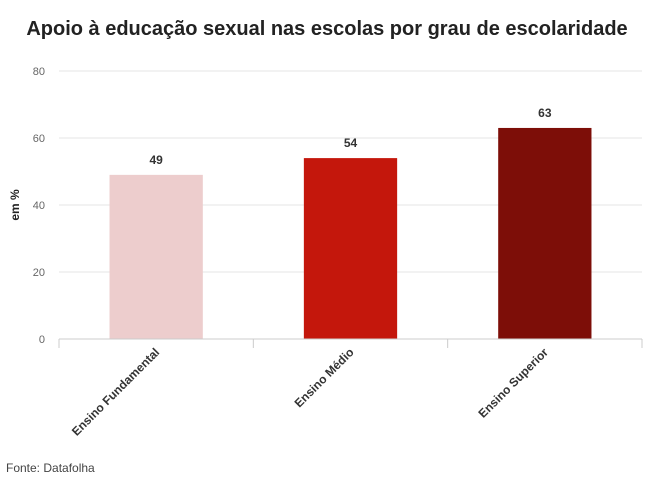 The width and height of the screenshot is (654, 483). I want to click on y-tick-label: 60, so click(39, 139).